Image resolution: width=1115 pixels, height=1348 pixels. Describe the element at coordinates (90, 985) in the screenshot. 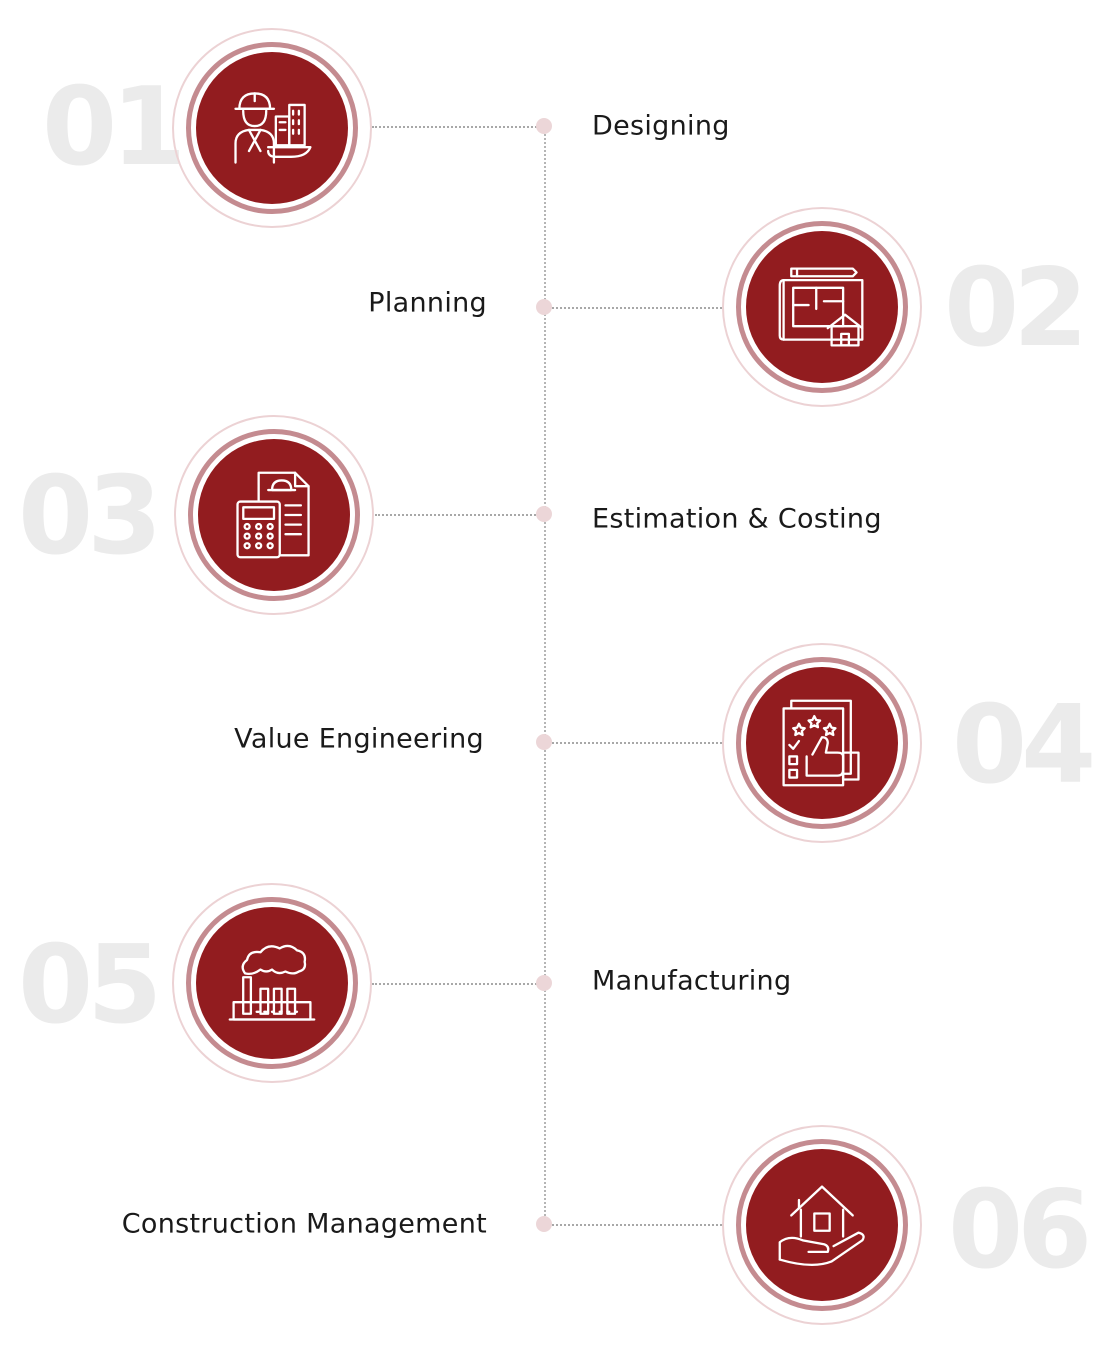

I see `step-number-05: 05` at that location.